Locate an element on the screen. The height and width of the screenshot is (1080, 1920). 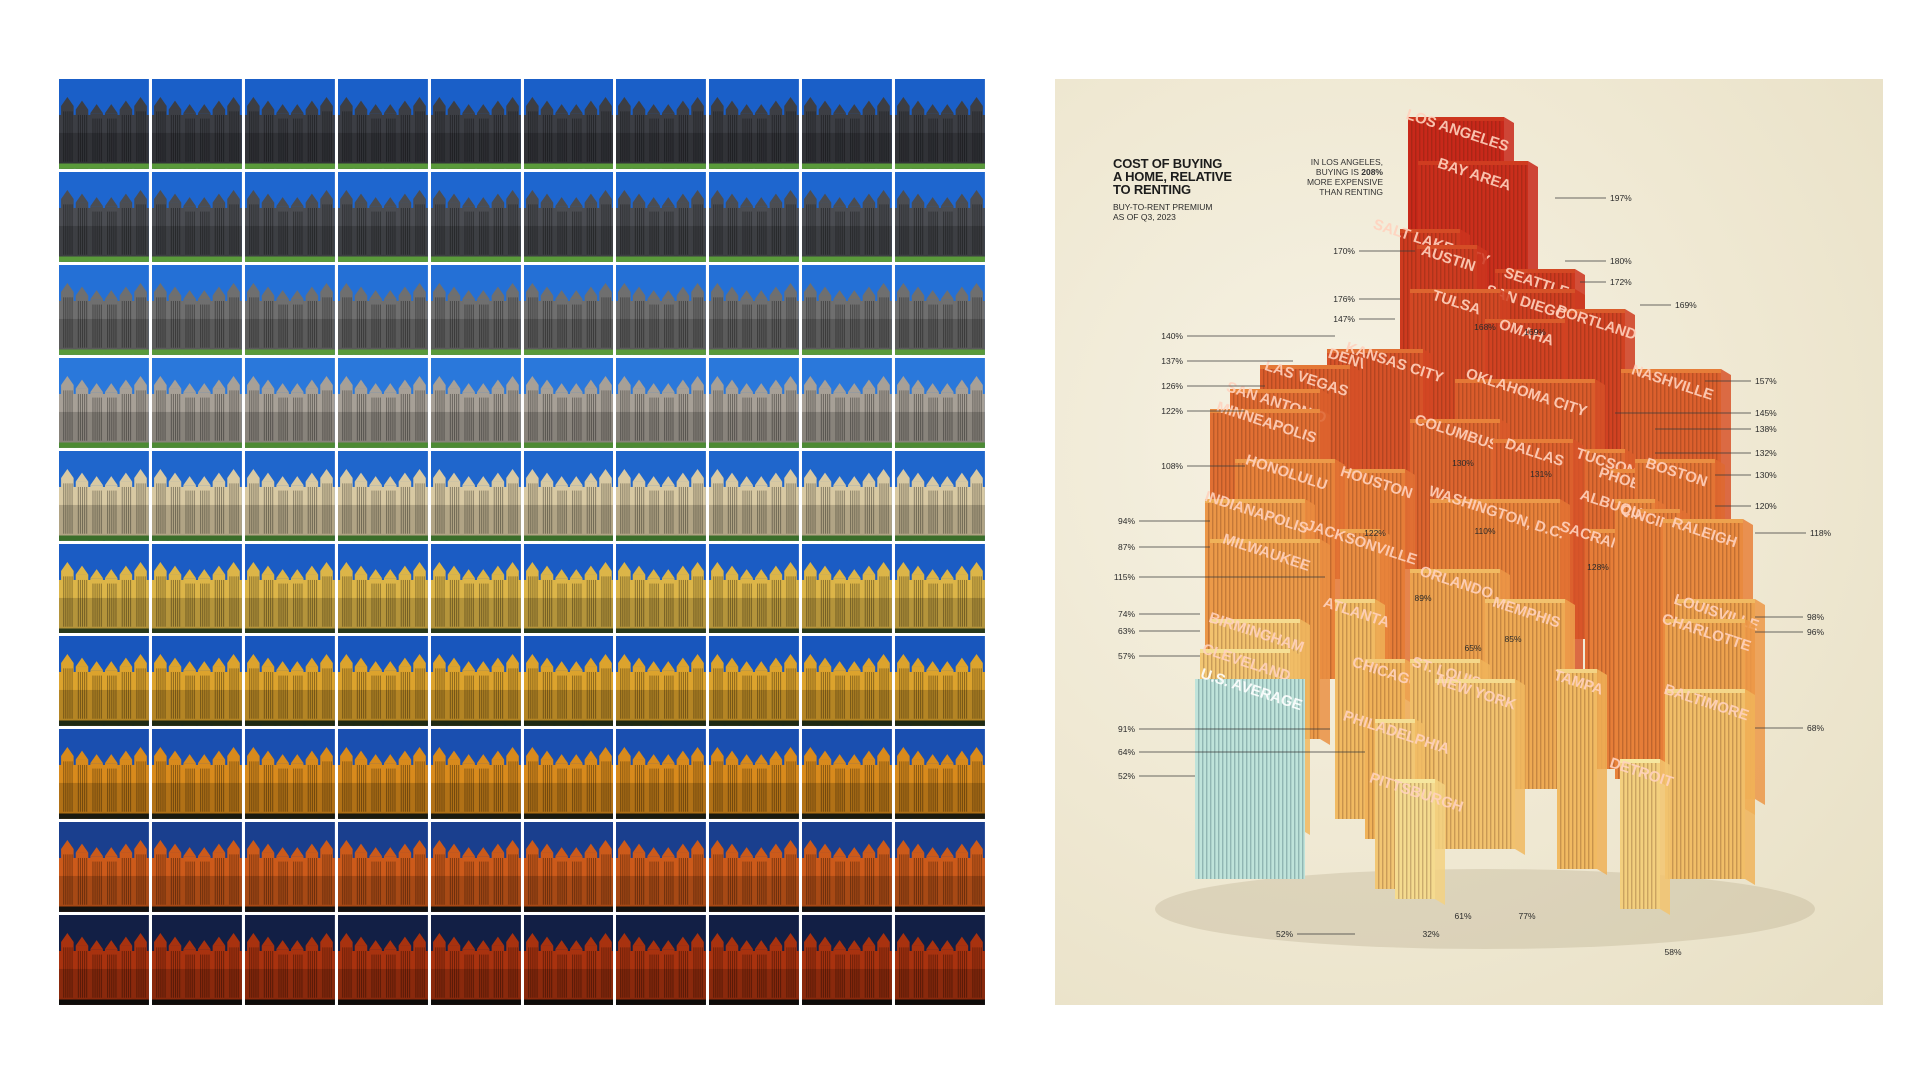
percent-callout: 115% is located at coordinates (1219, 577).